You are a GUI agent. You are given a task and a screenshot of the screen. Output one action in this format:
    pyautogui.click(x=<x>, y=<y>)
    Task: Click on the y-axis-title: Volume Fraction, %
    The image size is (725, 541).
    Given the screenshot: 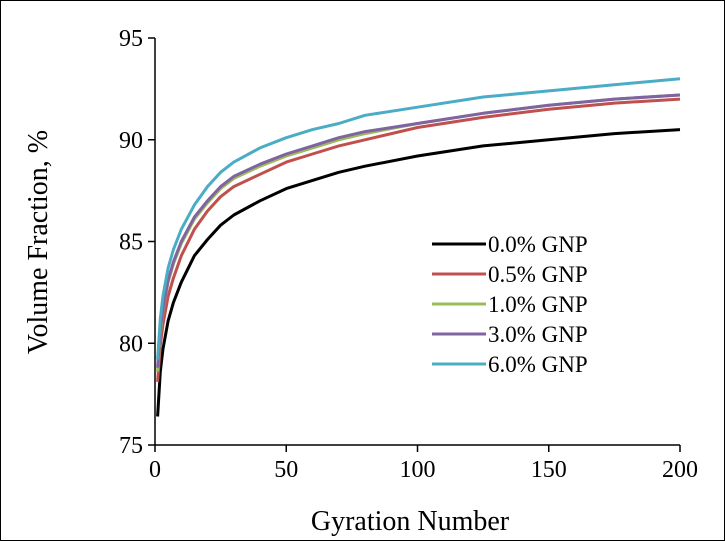 What is the action you would take?
    pyautogui.click(x=38, y=242)
    